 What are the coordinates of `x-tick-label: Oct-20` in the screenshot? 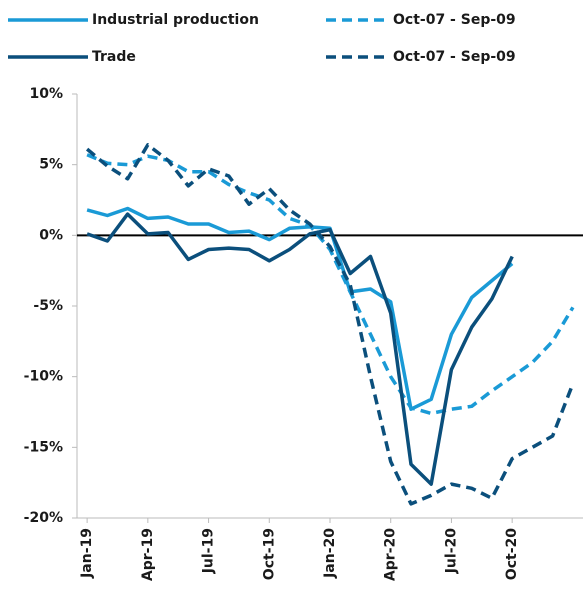 It's located at (512, 554).